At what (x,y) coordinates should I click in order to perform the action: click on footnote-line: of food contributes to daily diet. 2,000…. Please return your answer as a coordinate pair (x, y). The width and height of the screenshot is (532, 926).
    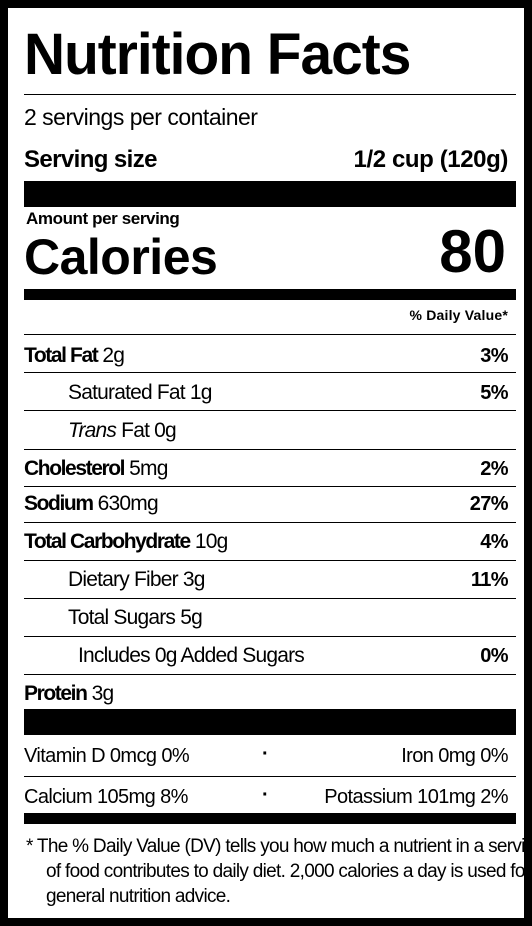
    Looking at the image, I should click on (288, 871).